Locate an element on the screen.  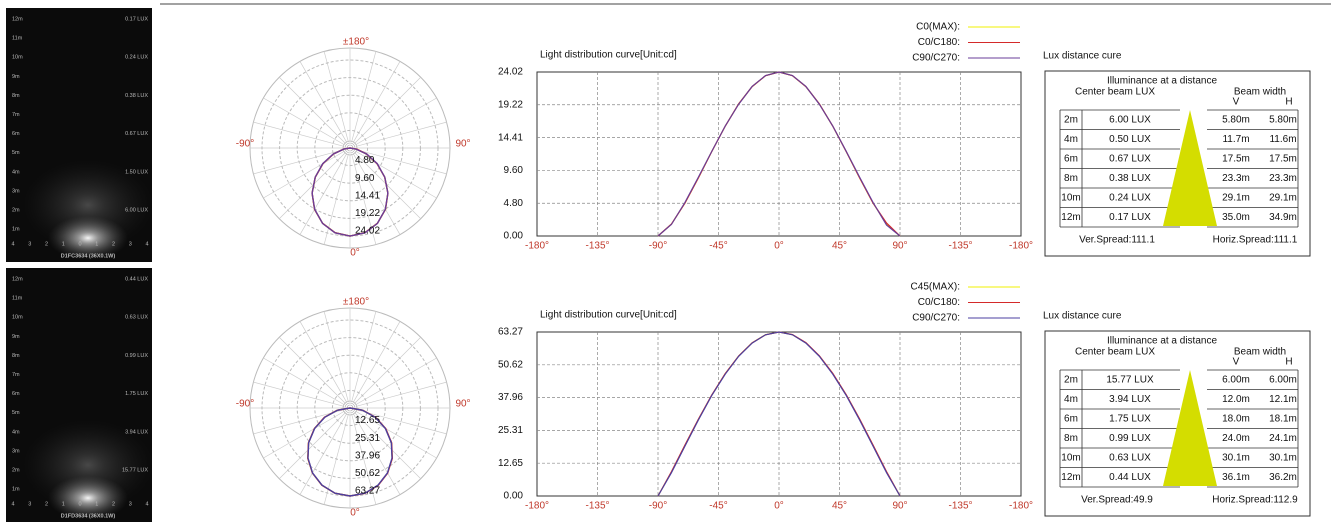
polar-ring-label: 4.80 is located at coordinates (365, 160).